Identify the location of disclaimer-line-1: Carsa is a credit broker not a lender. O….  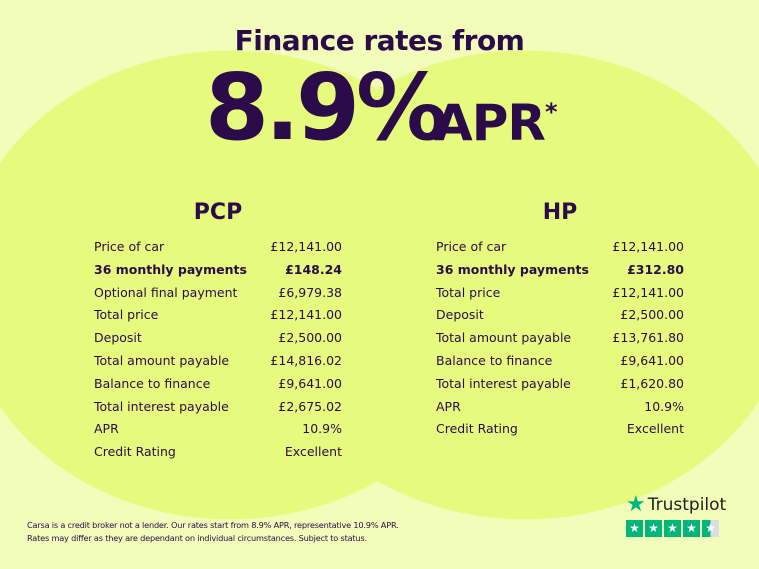
(213, 525).